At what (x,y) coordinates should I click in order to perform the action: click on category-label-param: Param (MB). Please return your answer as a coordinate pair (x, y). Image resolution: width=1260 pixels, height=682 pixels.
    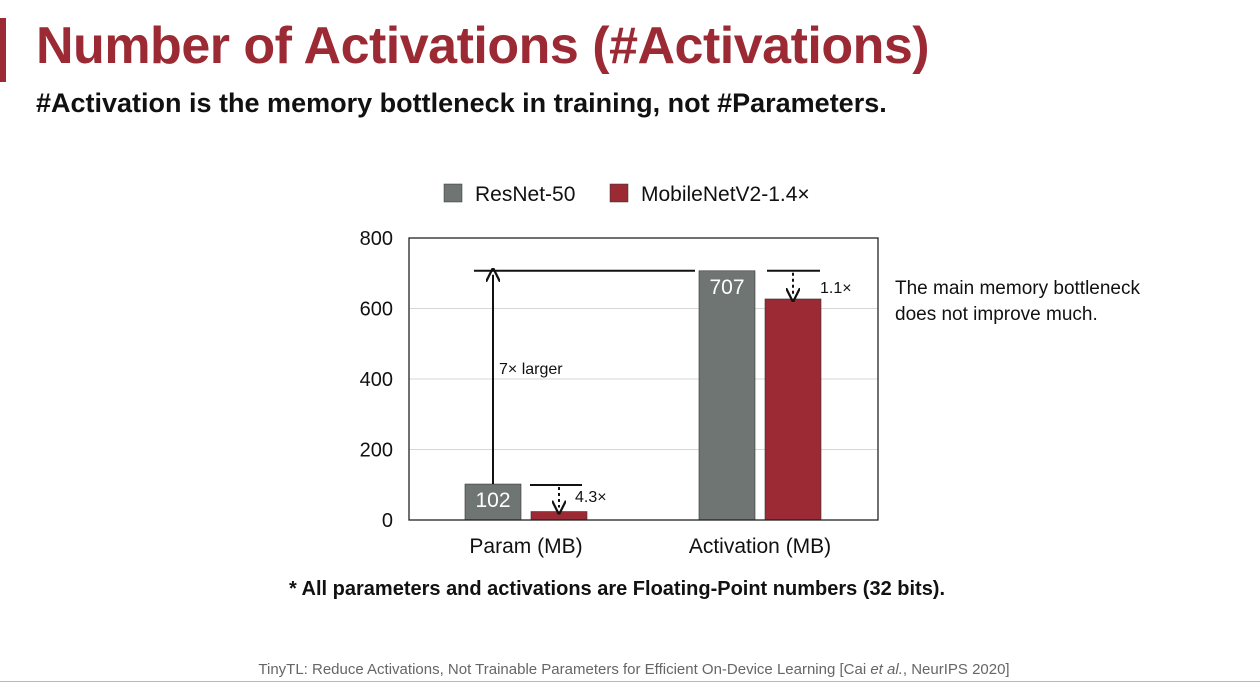
    Looking at the image, I should click on (525, 546).